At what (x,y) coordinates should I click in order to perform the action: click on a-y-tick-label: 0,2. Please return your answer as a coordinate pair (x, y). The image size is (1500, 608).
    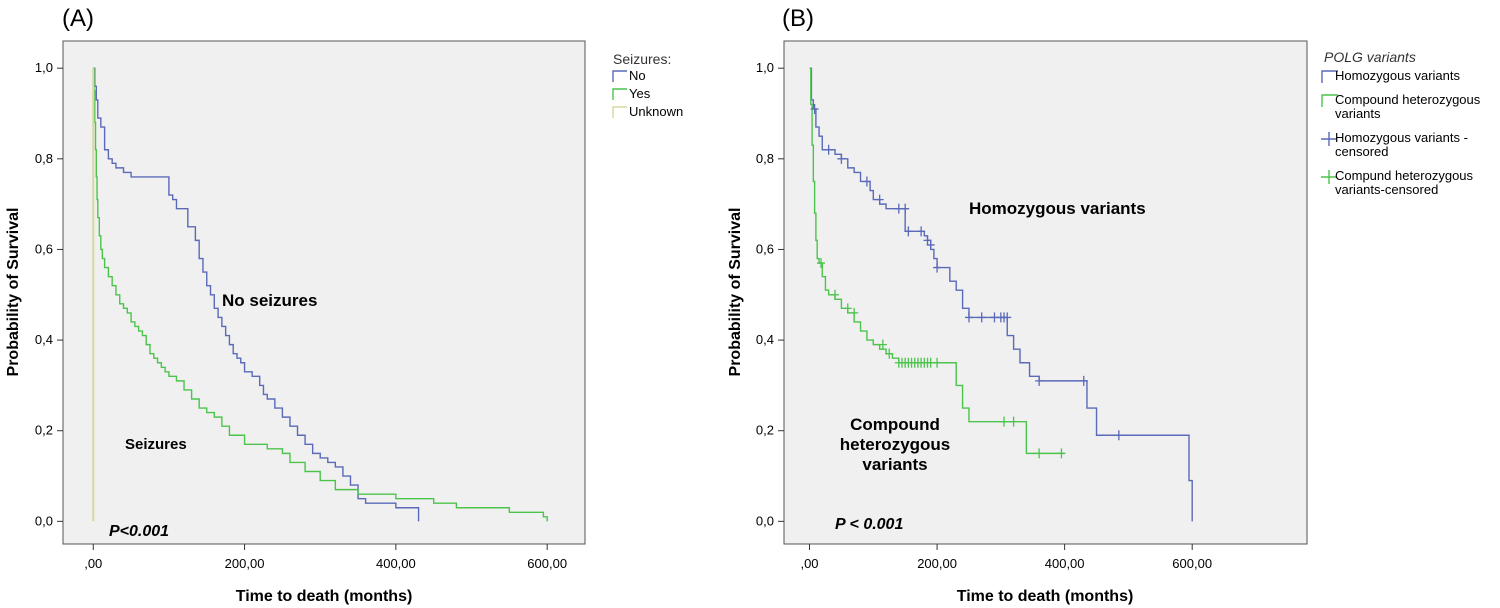
    Looking at the image, I should click on (44, 430).